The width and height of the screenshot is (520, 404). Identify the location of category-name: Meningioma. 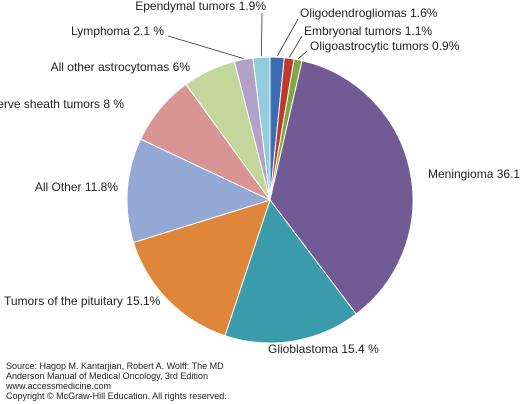
(461, 174).